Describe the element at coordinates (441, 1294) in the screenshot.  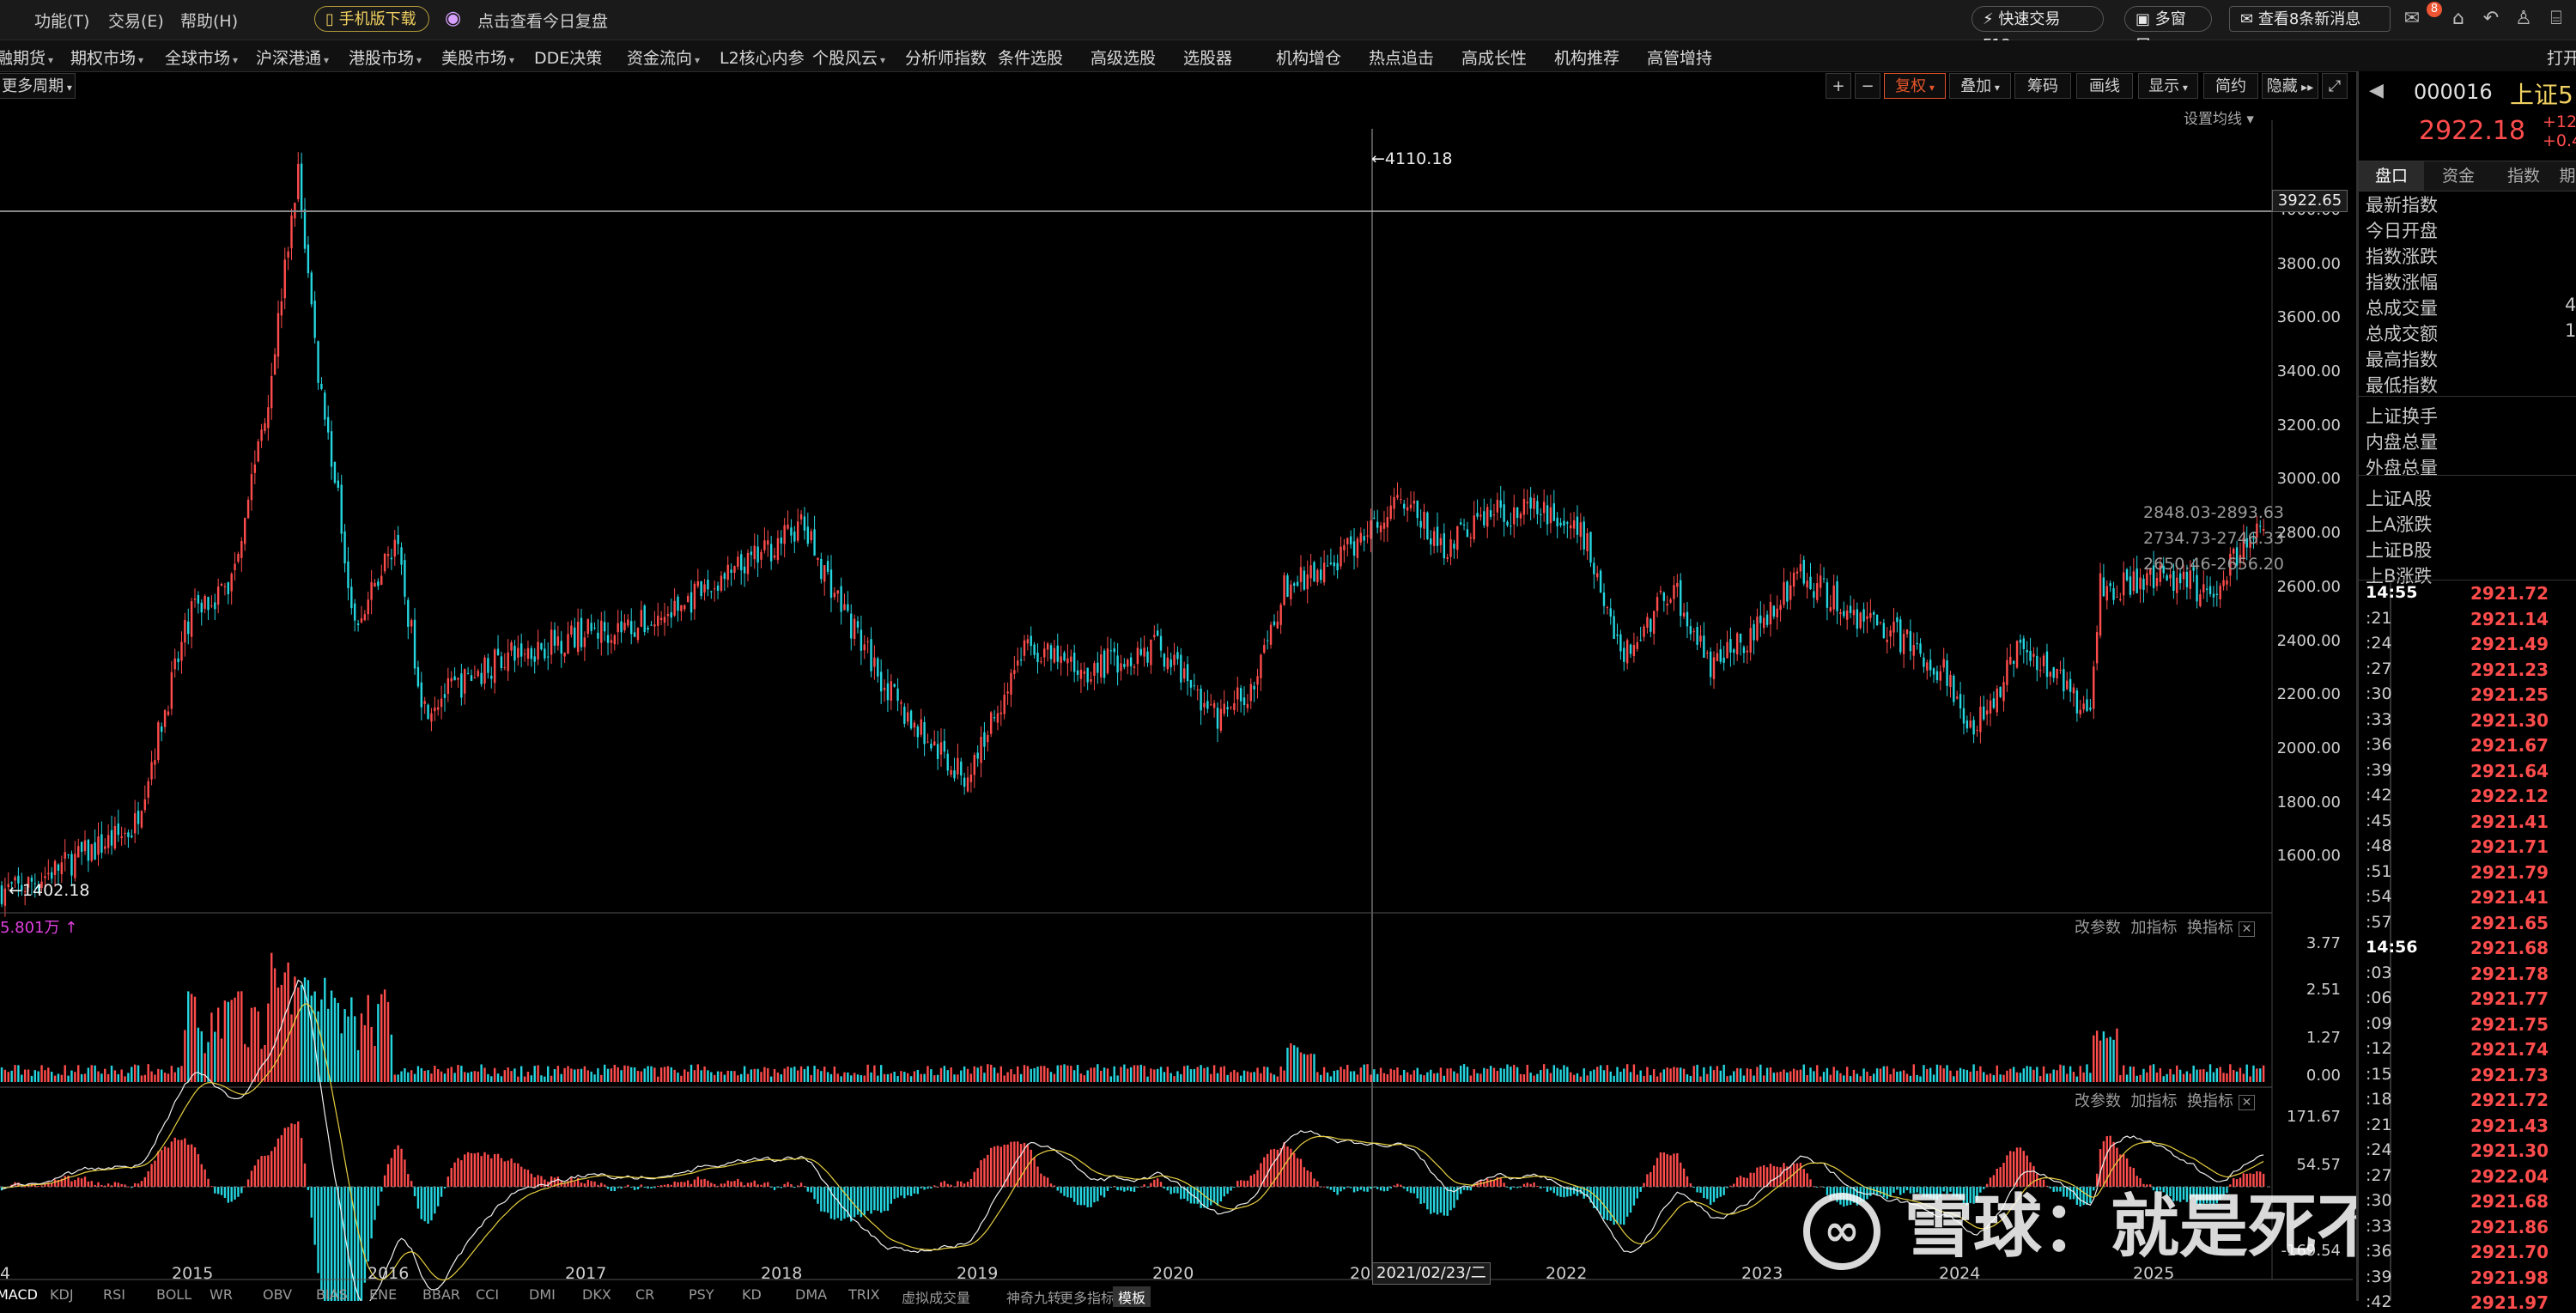
I see `indicator-tab: BBAR` at that location.